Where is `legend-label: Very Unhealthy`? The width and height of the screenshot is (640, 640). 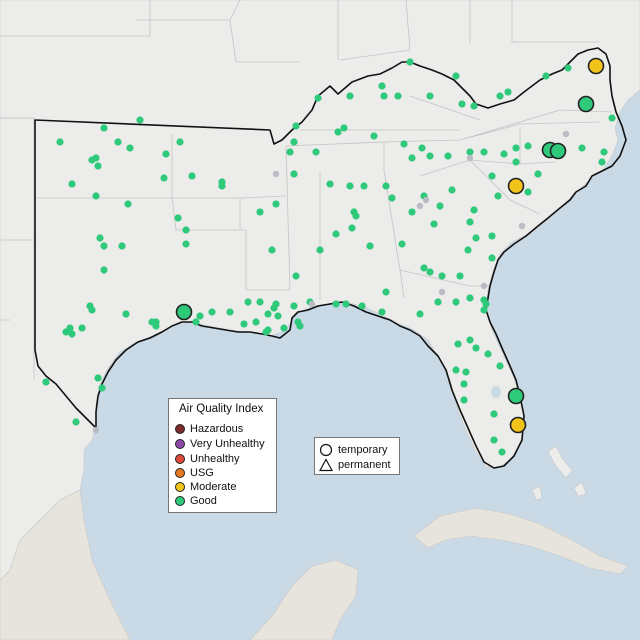
legend-label: Very Unhealthy is located at coordinates (227, 444).